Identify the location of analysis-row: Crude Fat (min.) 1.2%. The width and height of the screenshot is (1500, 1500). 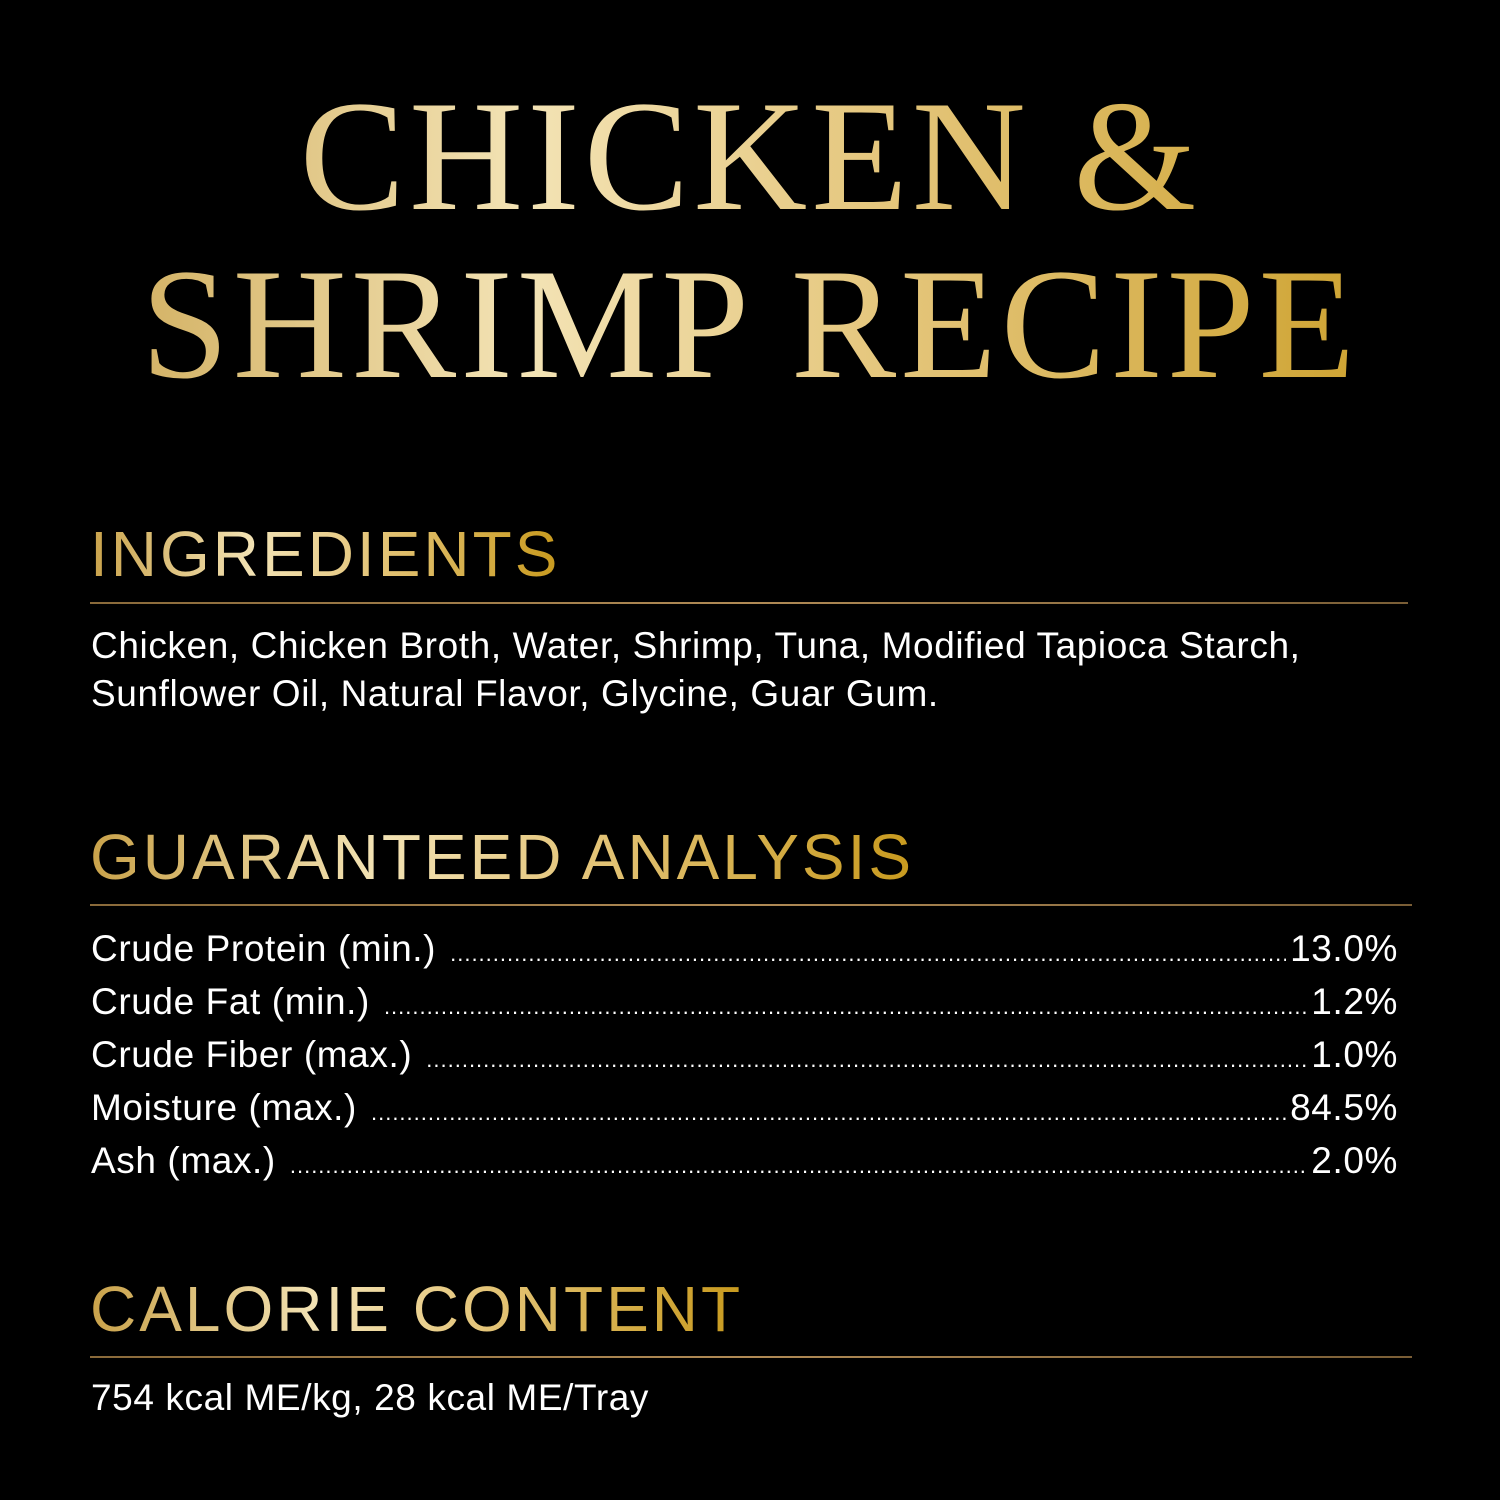
(744, 1004).